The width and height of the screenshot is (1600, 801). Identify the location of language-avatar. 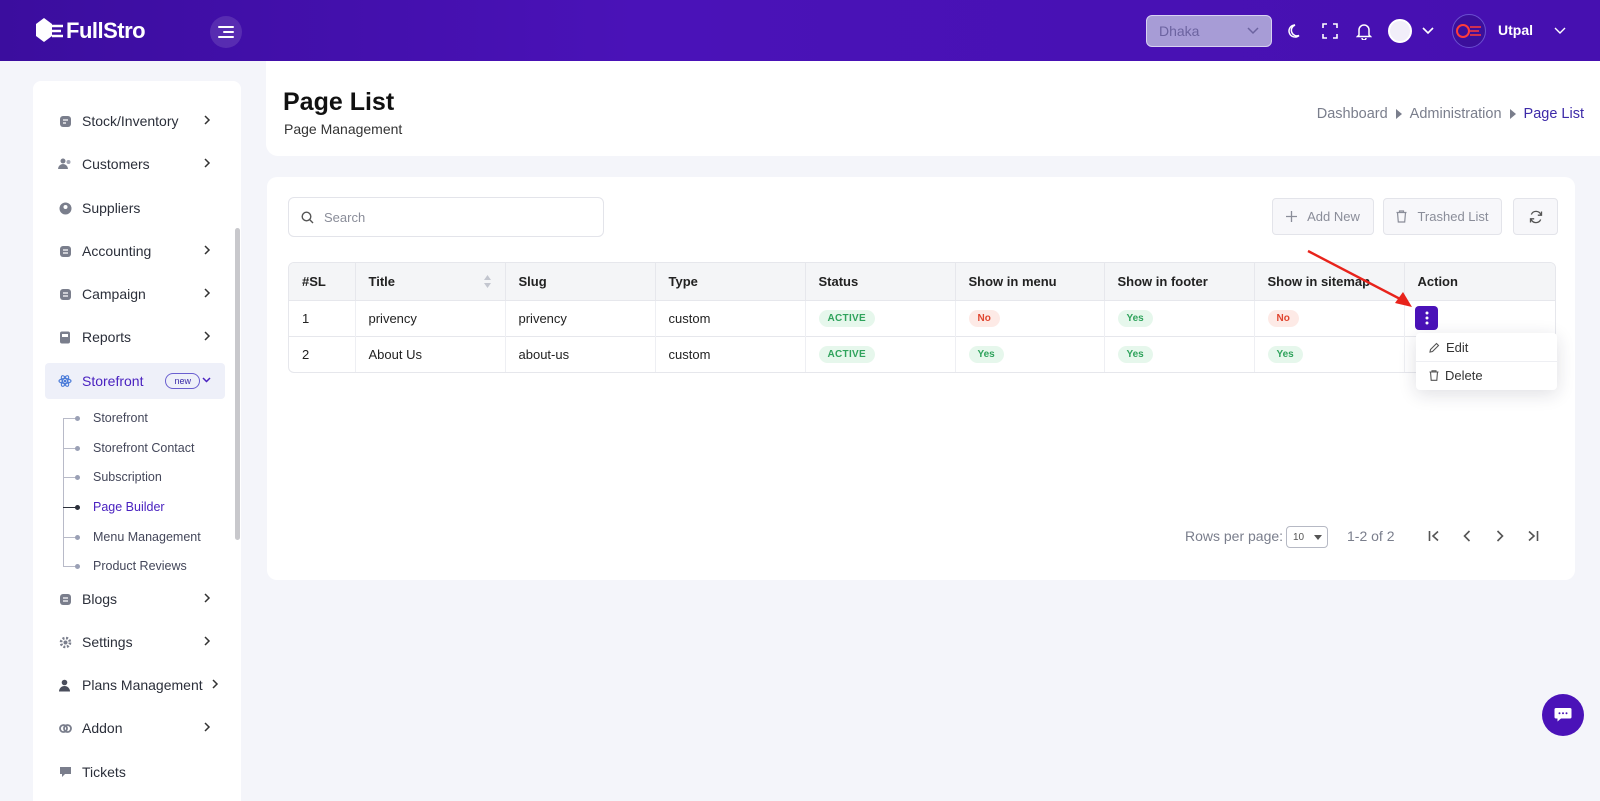
(1400, 31).